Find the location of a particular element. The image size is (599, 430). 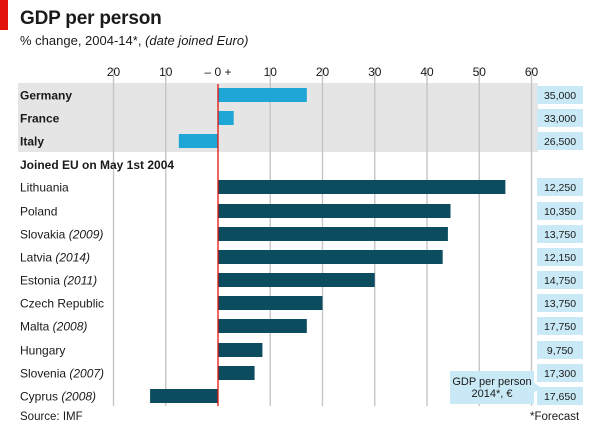

country-label: Slovenia (2007) is located at coordinates (62, 374).